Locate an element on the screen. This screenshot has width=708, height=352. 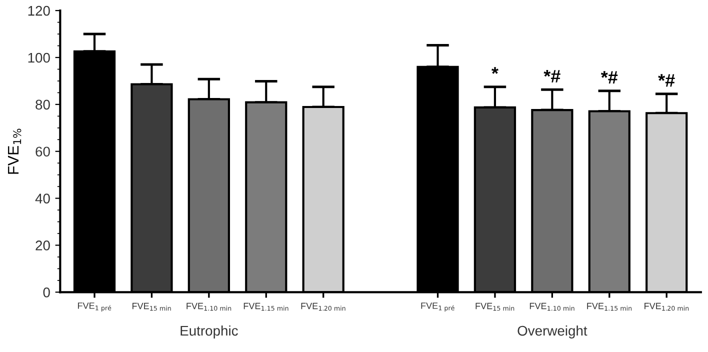
y-tick-label: 0 is located at coordinates (46, 292).